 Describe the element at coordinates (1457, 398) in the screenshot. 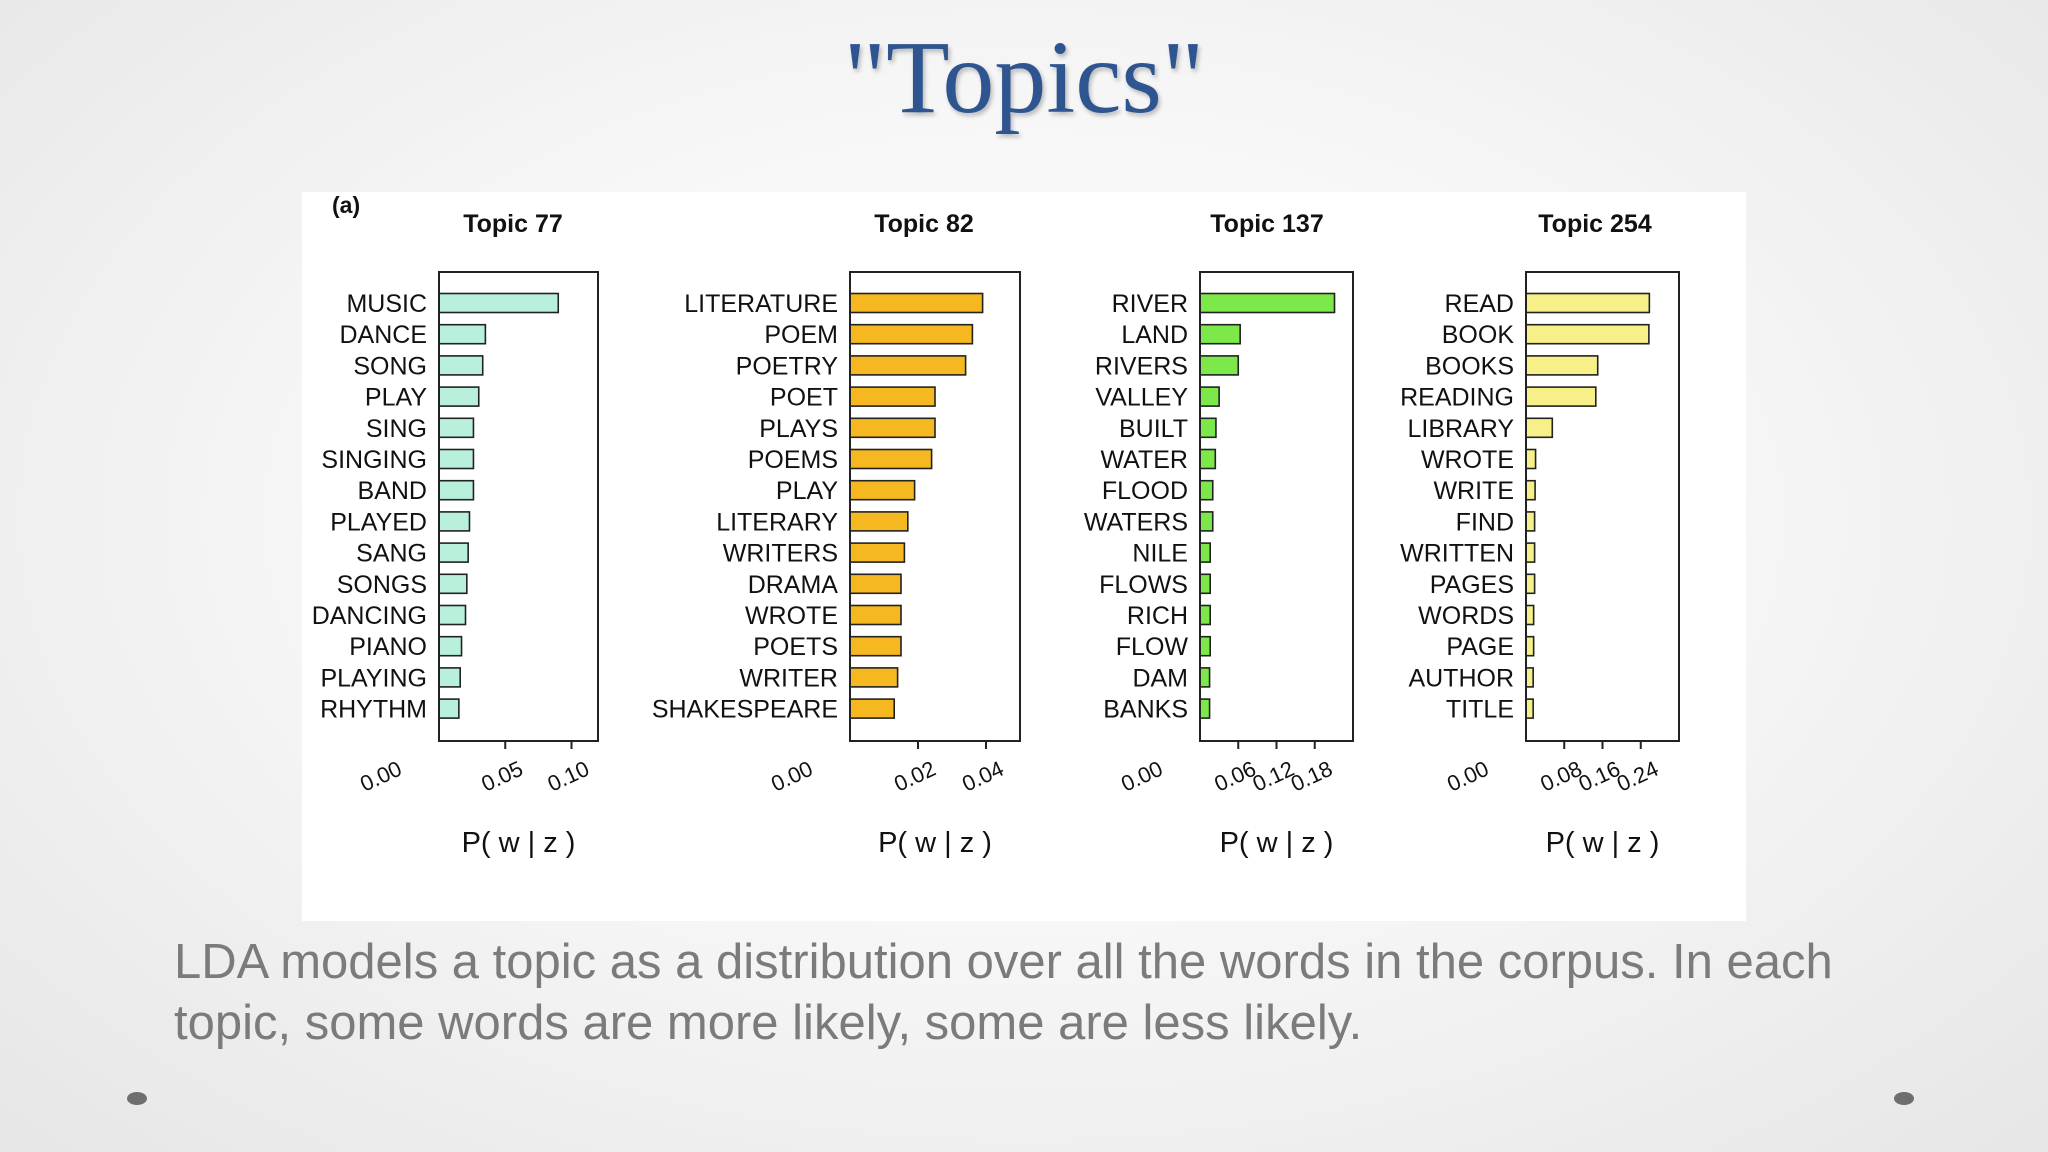

I see `category-label: READING` at that location.